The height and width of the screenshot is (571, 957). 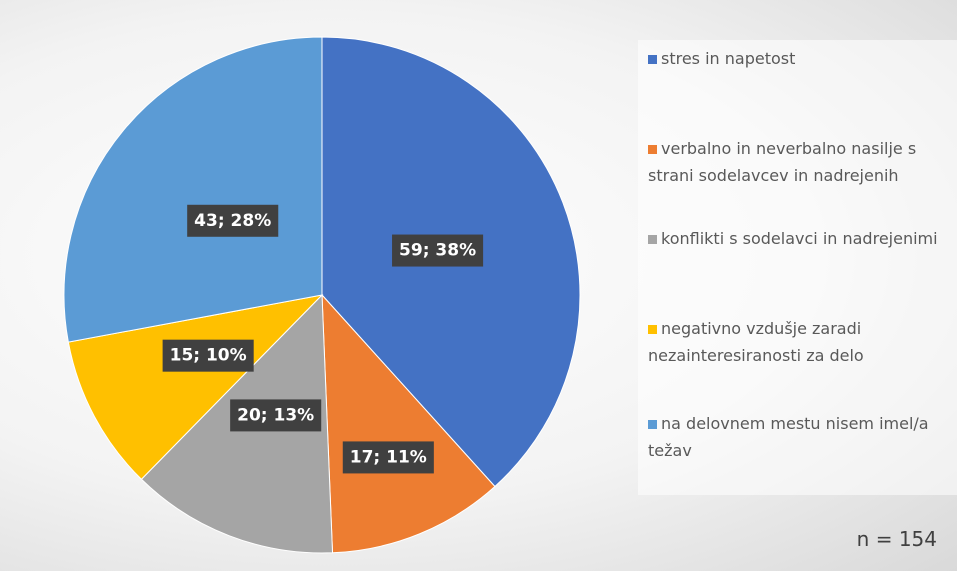 I want to click on data-label: 15; 10%, so click(x=208, y=355).